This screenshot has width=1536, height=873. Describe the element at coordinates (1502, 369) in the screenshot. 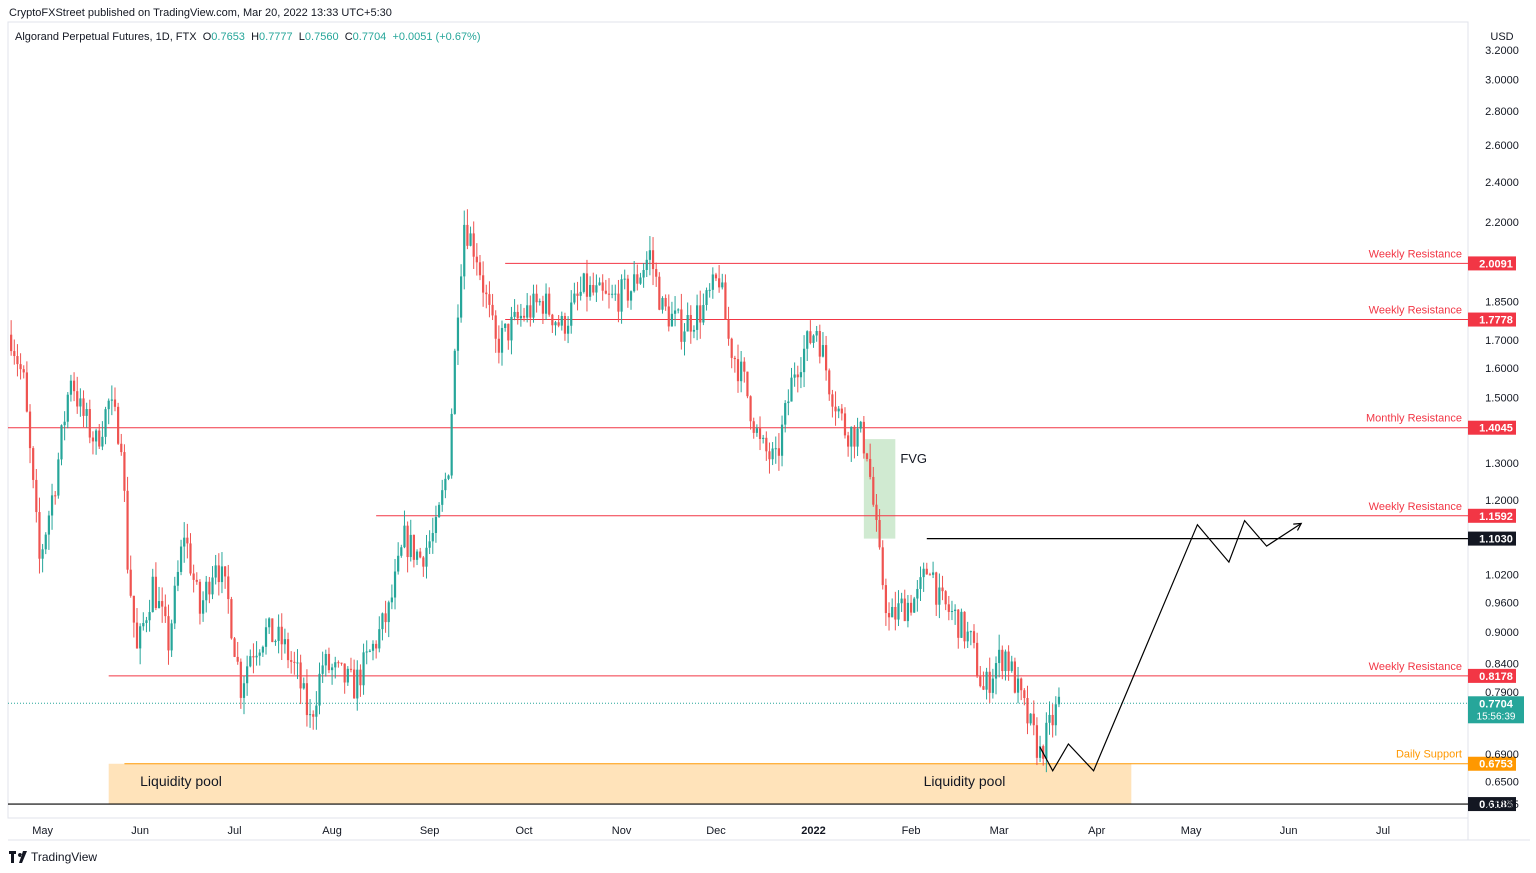

I see `y-tick-9: 1.6000` at that location.